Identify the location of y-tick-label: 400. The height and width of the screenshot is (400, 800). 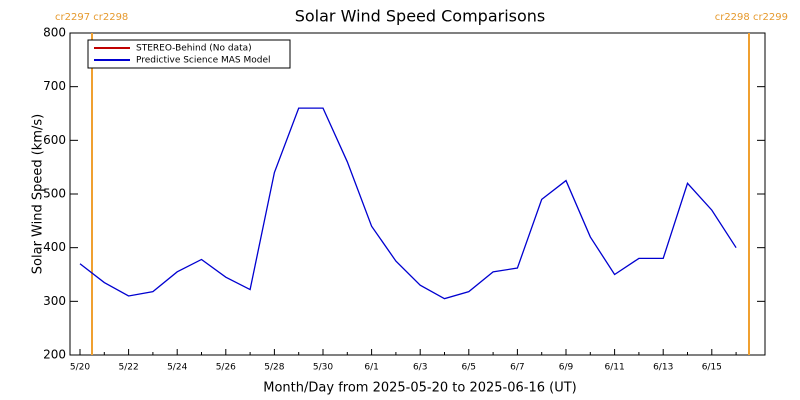
(54, 247).